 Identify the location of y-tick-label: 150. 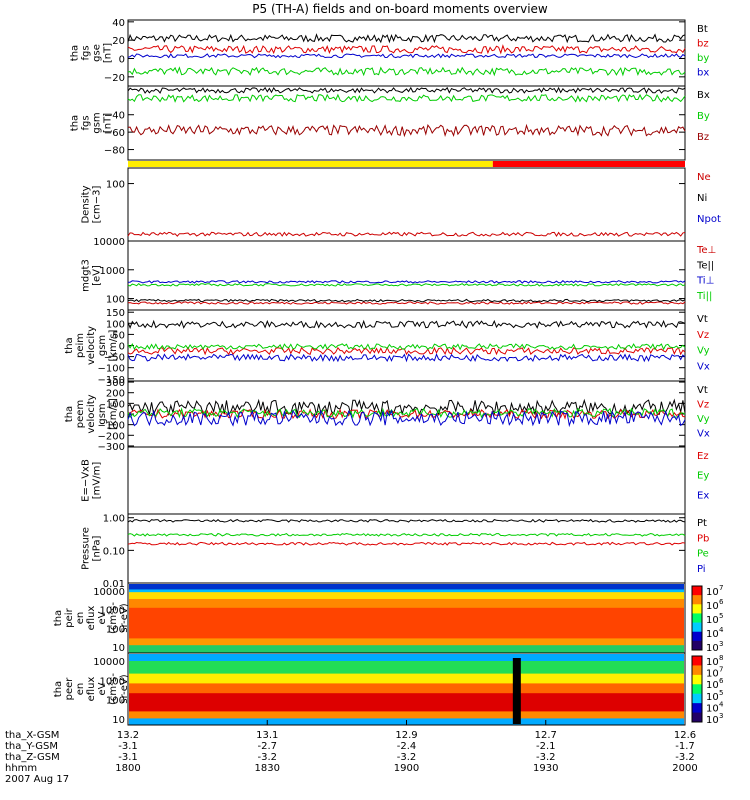
(115, 313).